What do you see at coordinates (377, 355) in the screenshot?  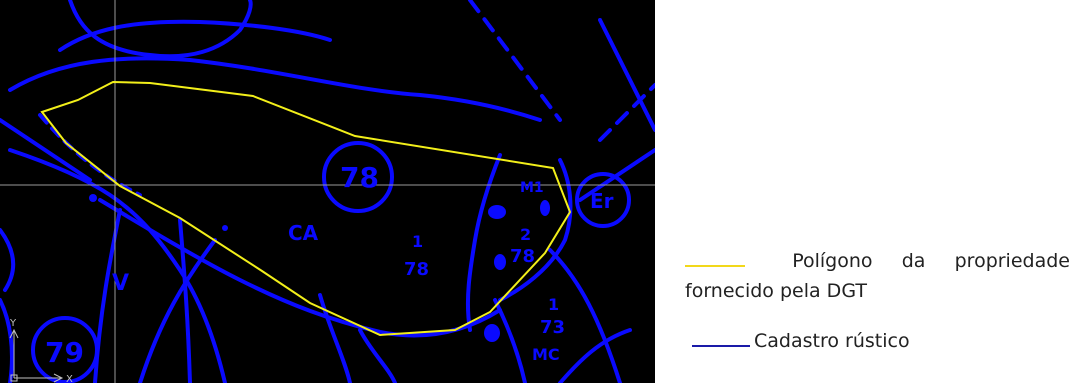 I see `cadastre-line-lower5` at bounding box center [377, 355].